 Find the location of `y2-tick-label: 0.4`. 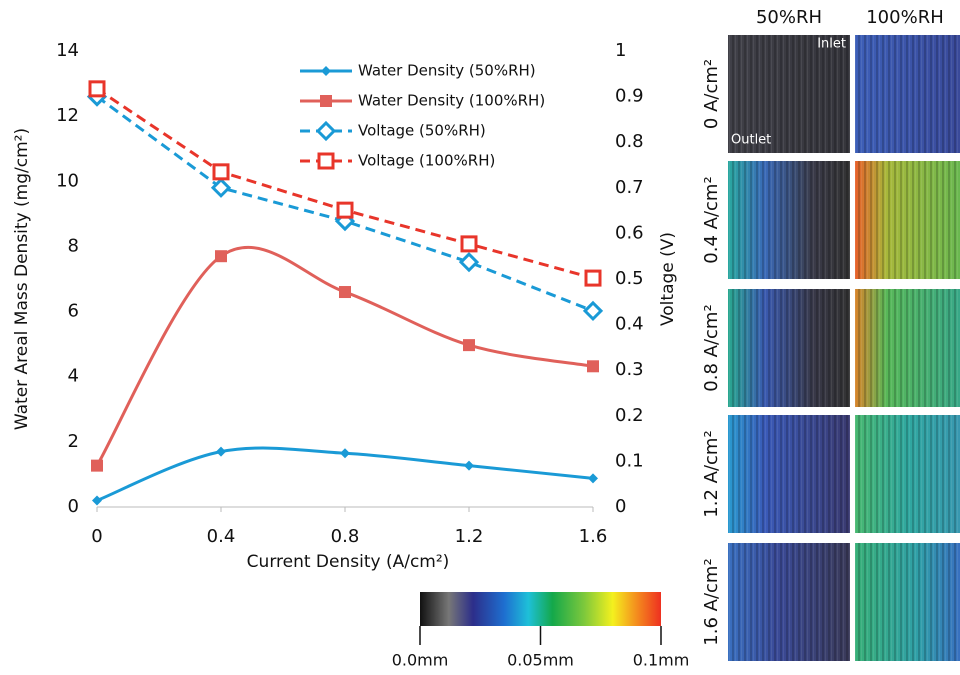

y2-tick-label: 0.4 is located at coordinates (629, 324).